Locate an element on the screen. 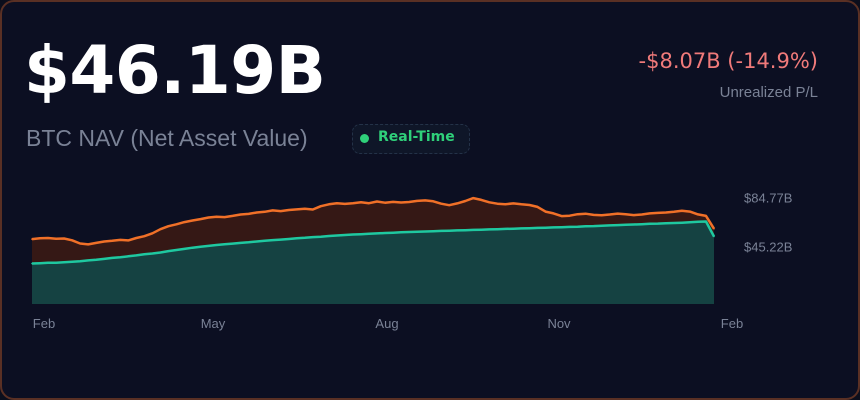 This screenshot has width=860, height=400. x-tick-label: Aug is located at coordinates (386, 323).